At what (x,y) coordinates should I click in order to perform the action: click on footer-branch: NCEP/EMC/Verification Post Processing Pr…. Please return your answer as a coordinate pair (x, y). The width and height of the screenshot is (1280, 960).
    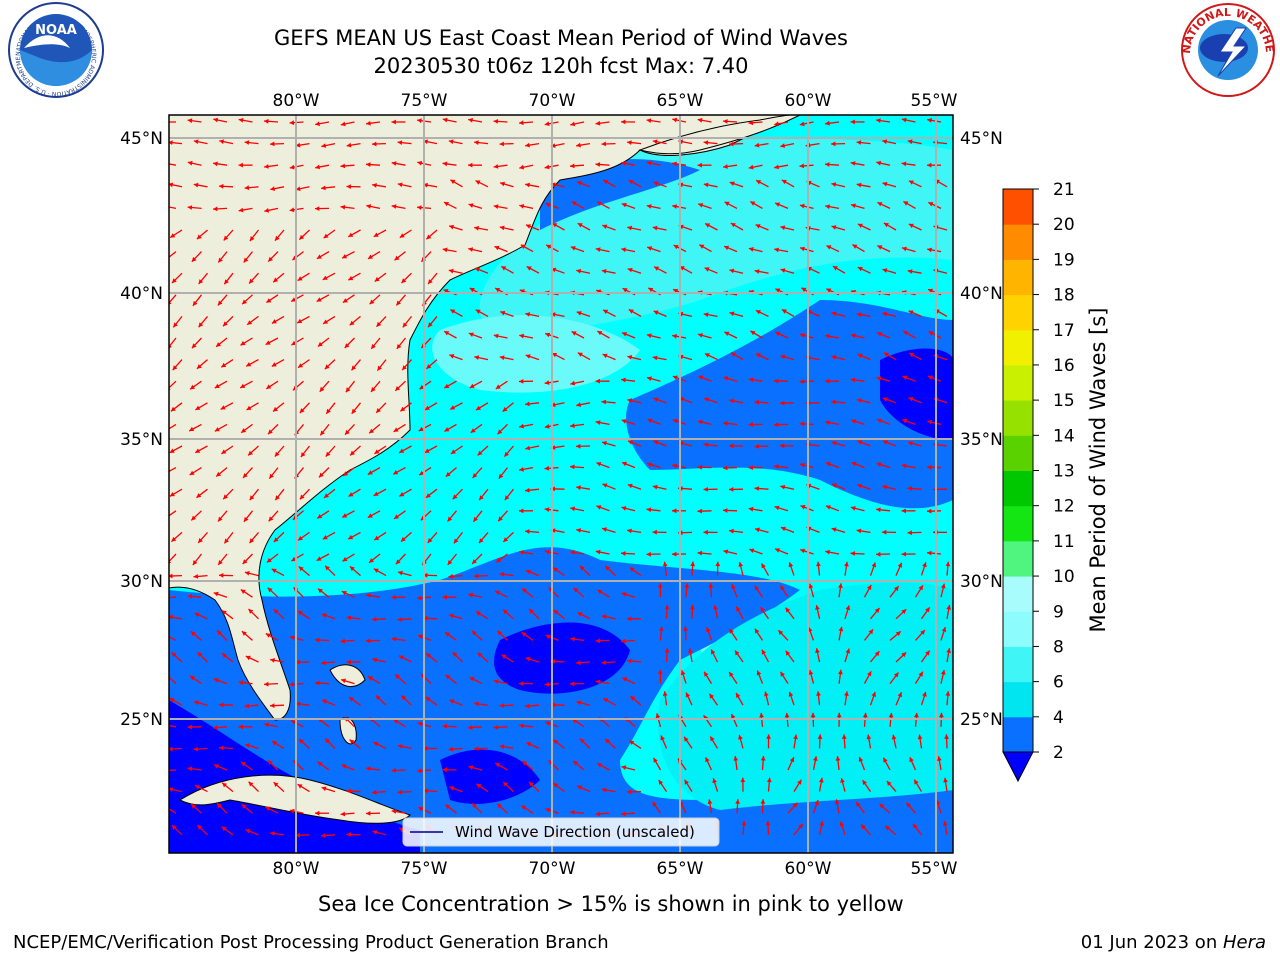
    Looking at the image, I should click on (311, 942).